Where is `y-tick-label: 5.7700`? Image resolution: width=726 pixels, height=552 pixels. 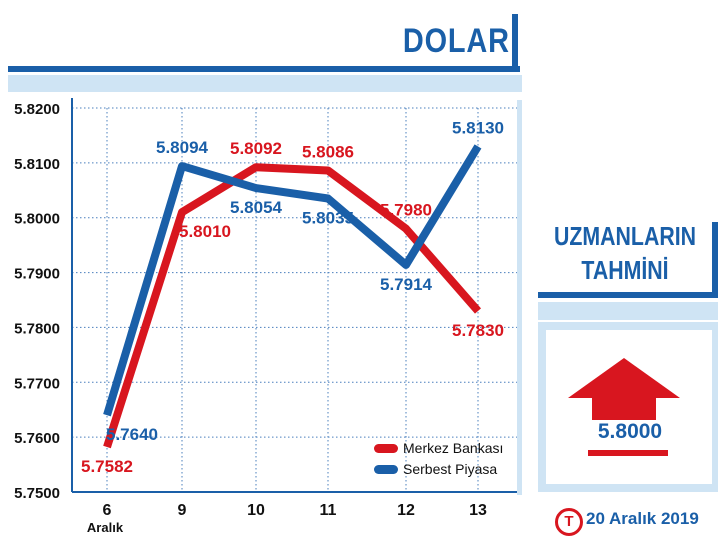
y-tick-label: 5.7700 is located at coordinates (37, 383).